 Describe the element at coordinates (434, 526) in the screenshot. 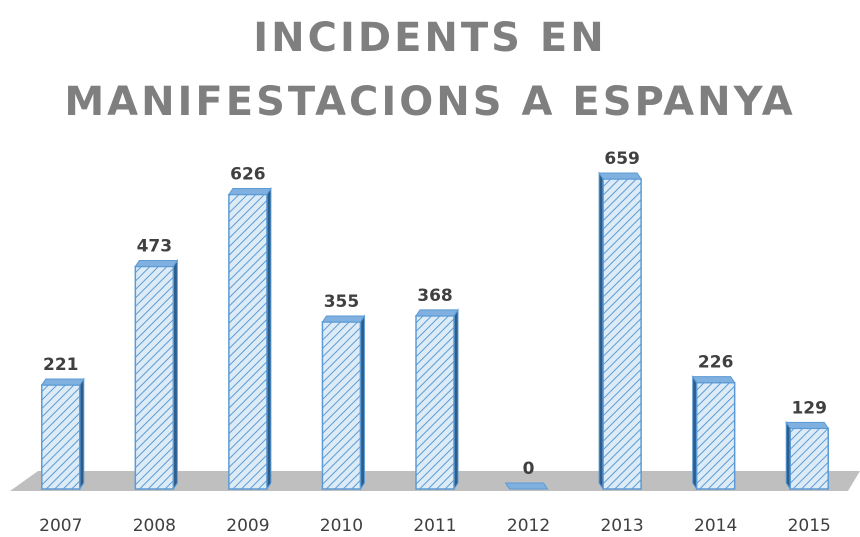

I see `x-tick-label: 2011` at that location.